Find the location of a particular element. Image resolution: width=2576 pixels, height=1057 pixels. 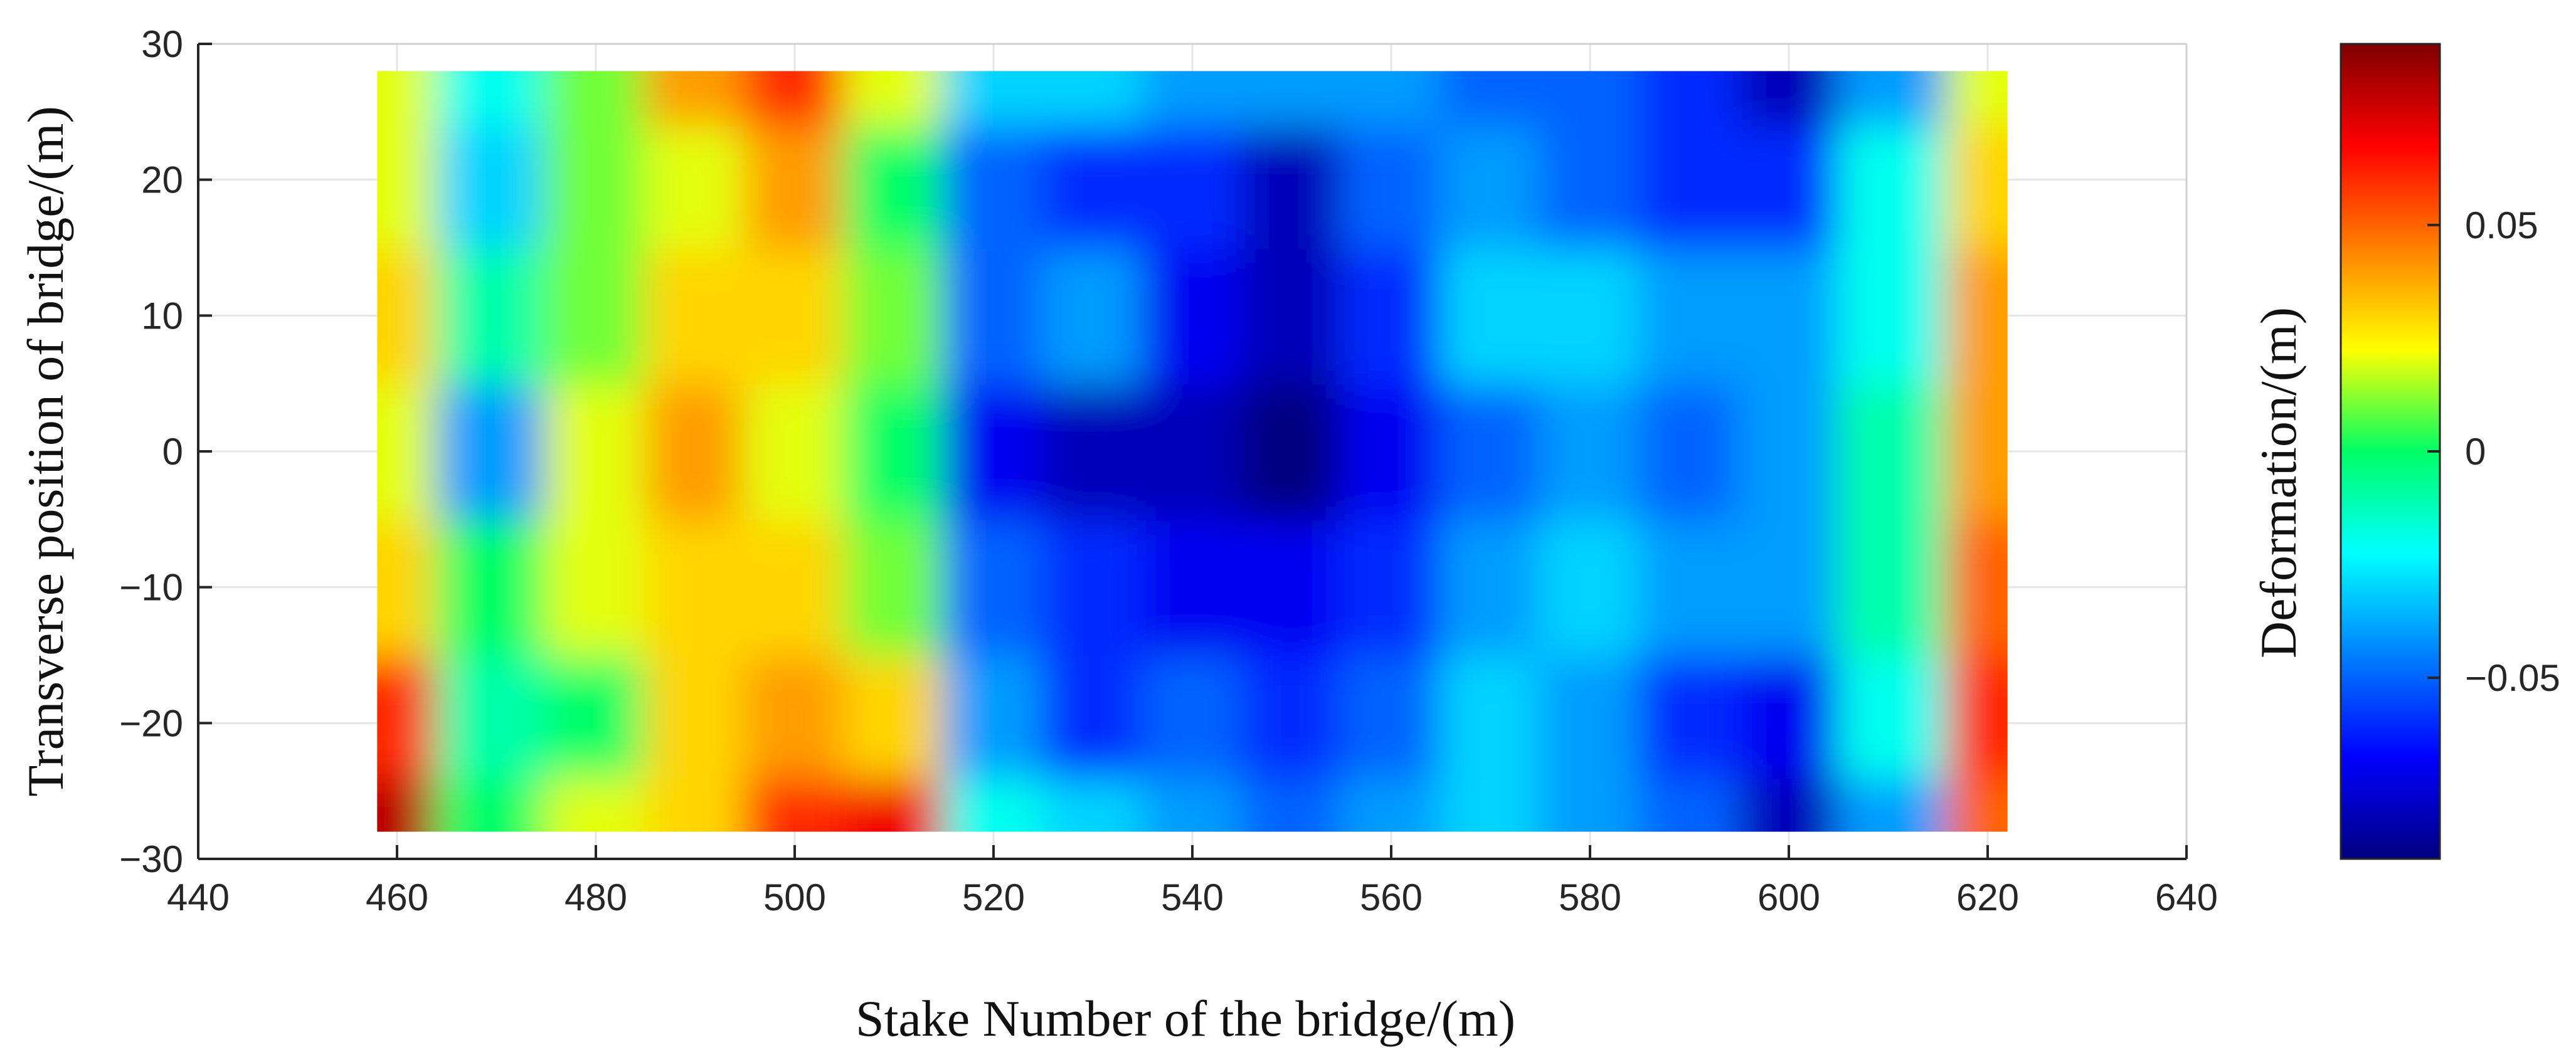

x-tick-label: 540 is located at coordinates (1192, 897).